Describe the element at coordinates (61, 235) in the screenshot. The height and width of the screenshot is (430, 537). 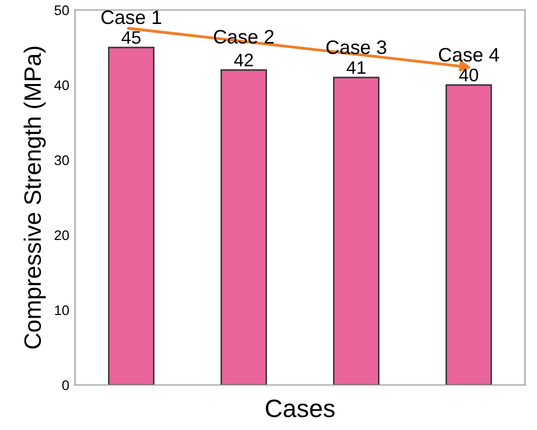
I see `y-tick-label: 20` at that location.